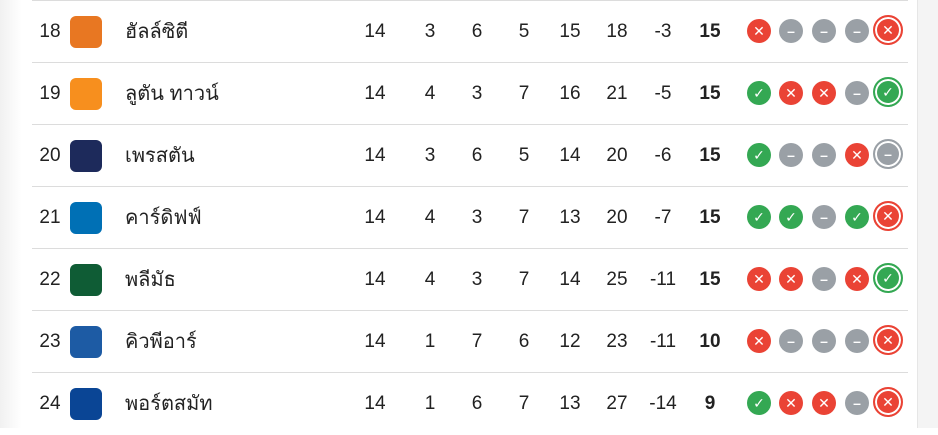 The image size is (938, 435). I want to click on stat-ga: 23, so click(617, 341).